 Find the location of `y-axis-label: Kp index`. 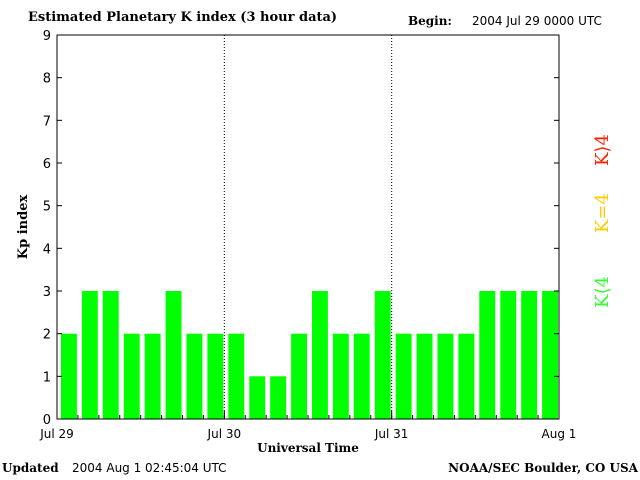

y-axis-label: Kp index is located at coordinates (23, 227).